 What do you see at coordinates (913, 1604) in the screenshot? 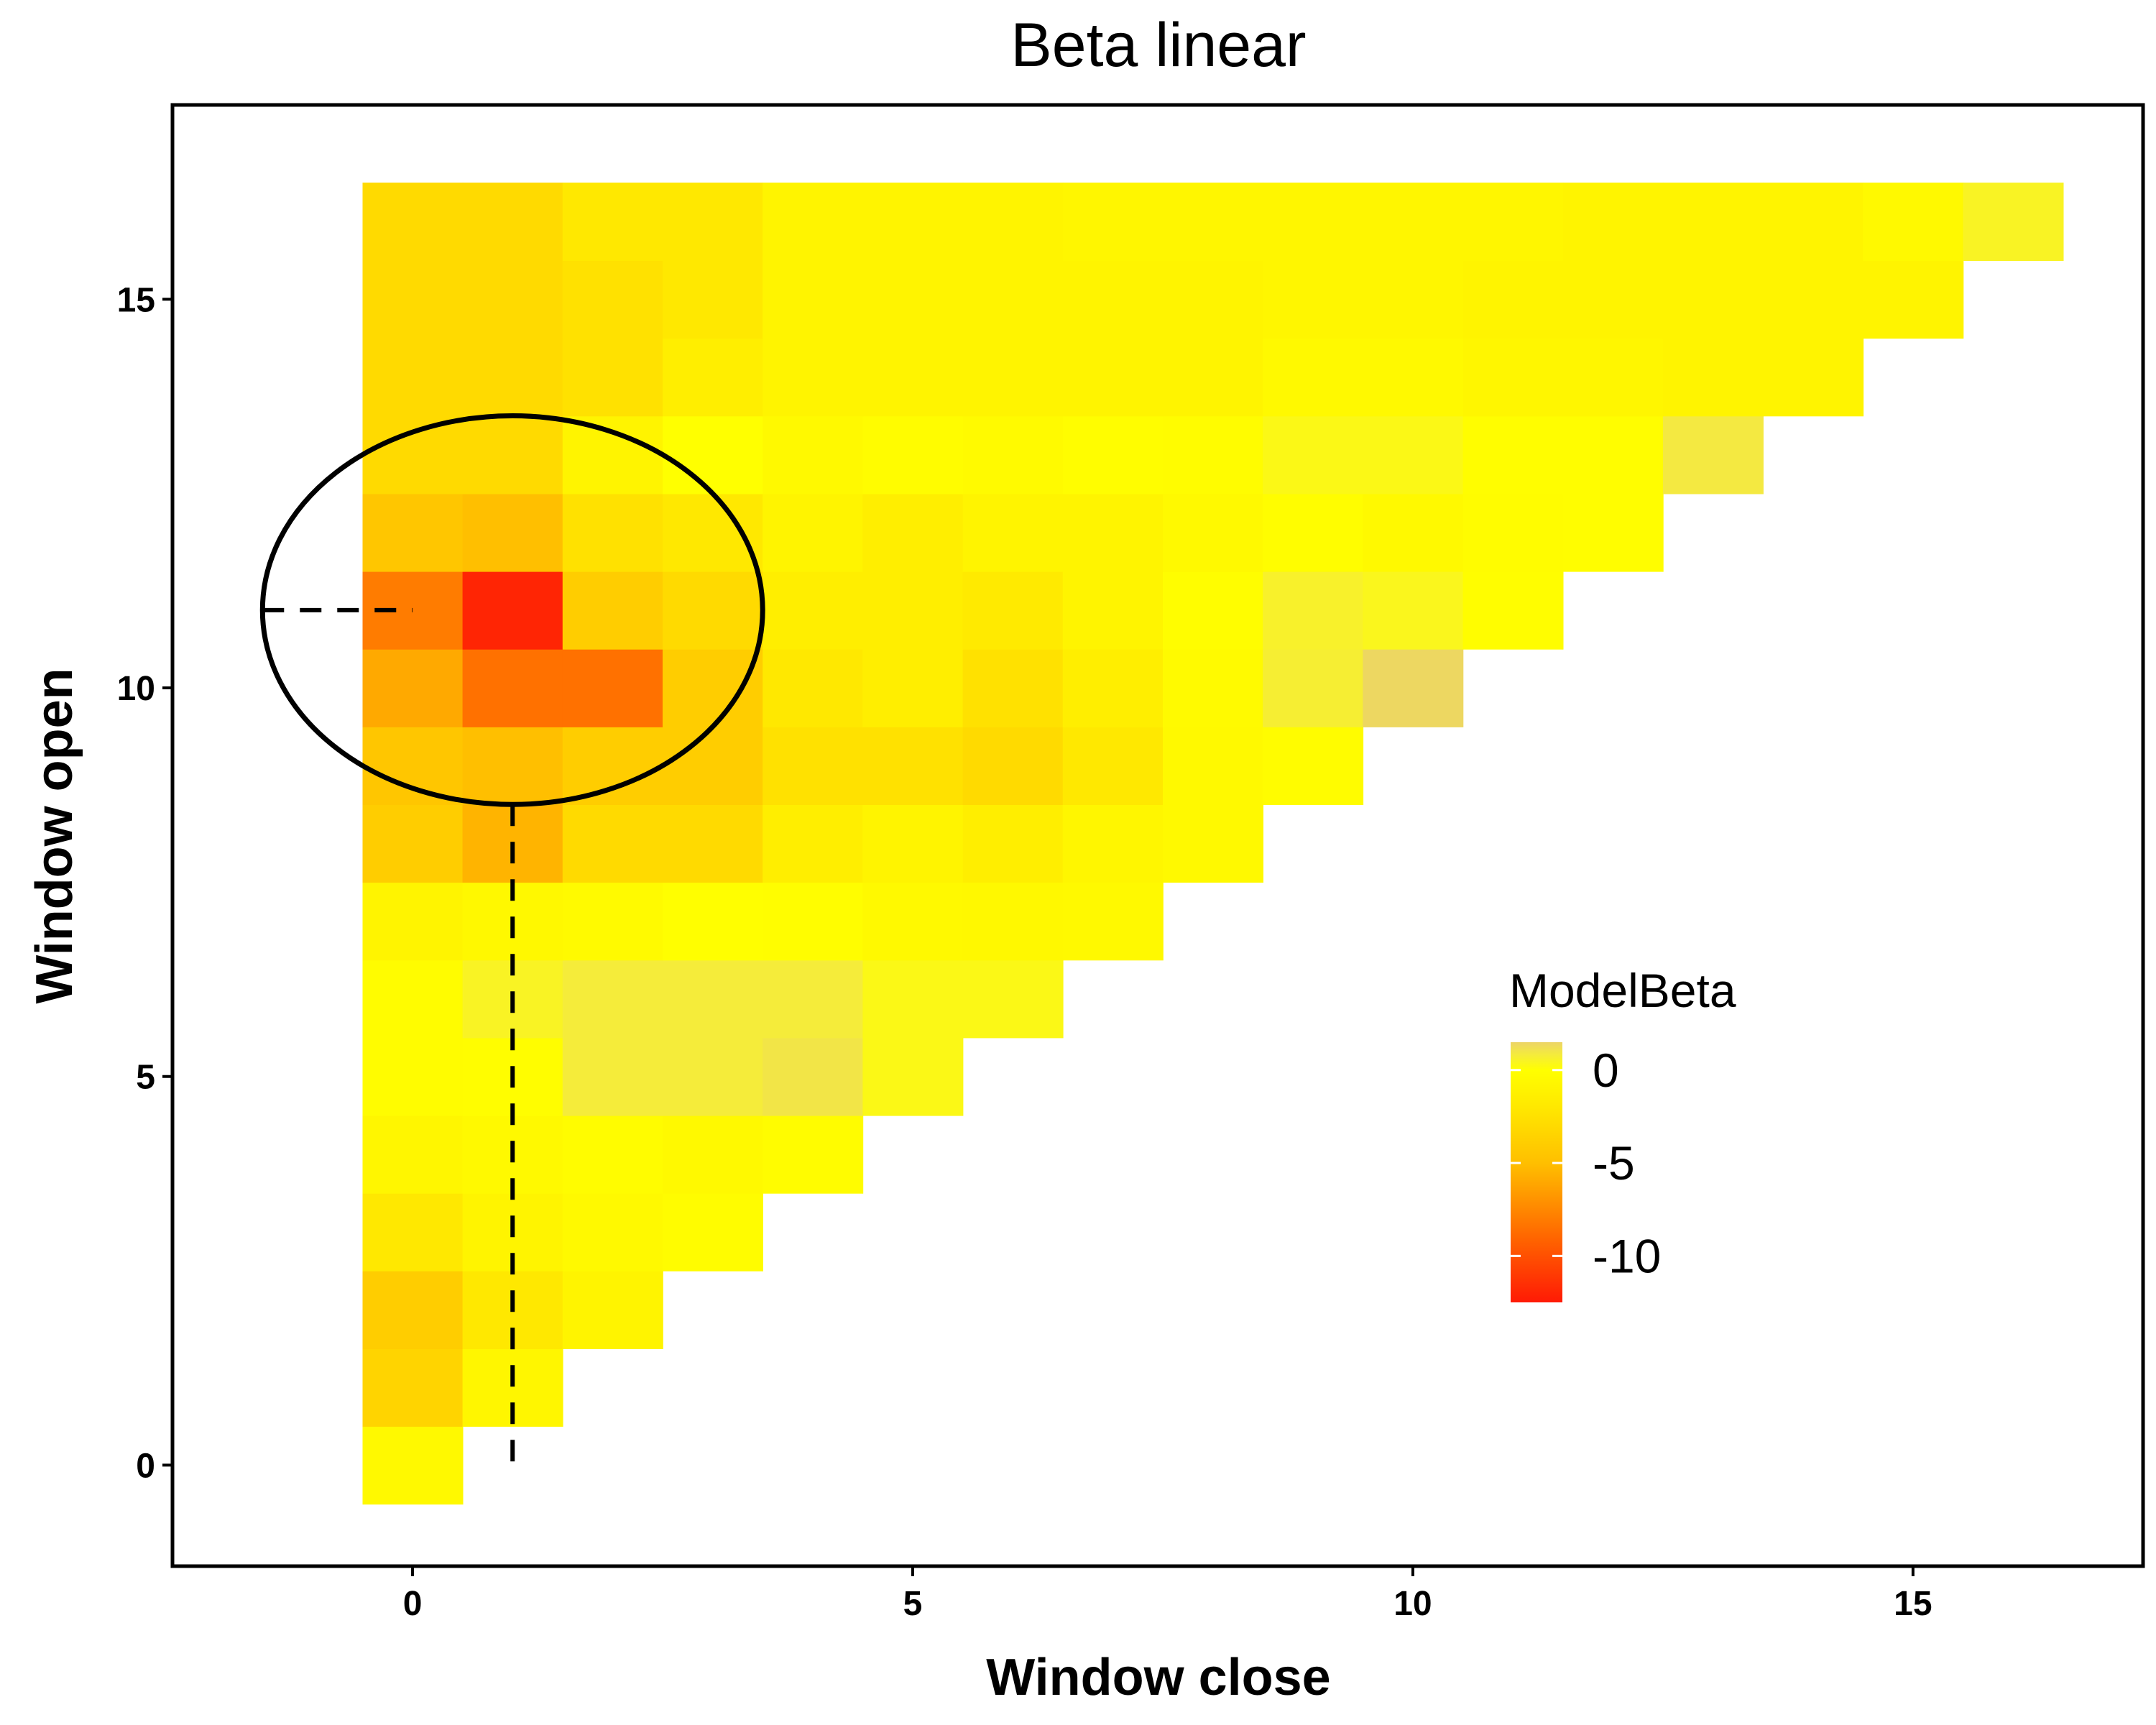
I see `x-tick-label: 5` at bounding box center [913, 1604].